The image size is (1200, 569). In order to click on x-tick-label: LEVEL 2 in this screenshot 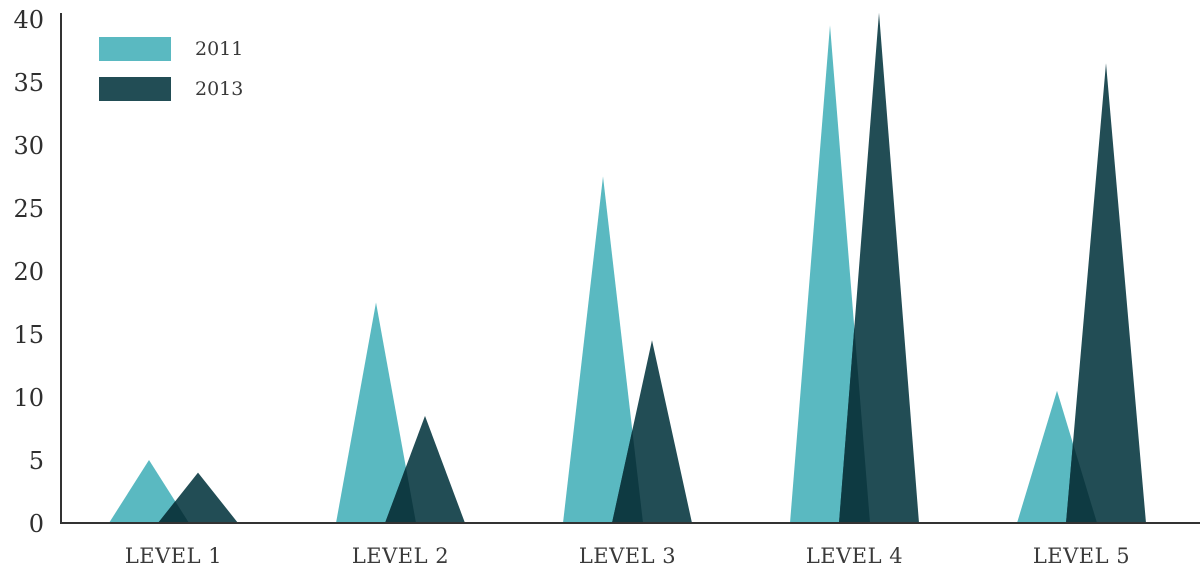, I will do `click(400, 556)`.